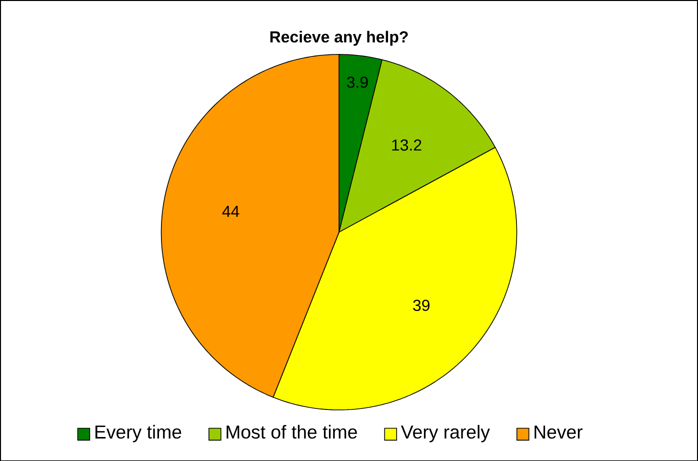 This screenshot has height=461, width=698. I want to click on legend-label: Every time, so click(138, 433).